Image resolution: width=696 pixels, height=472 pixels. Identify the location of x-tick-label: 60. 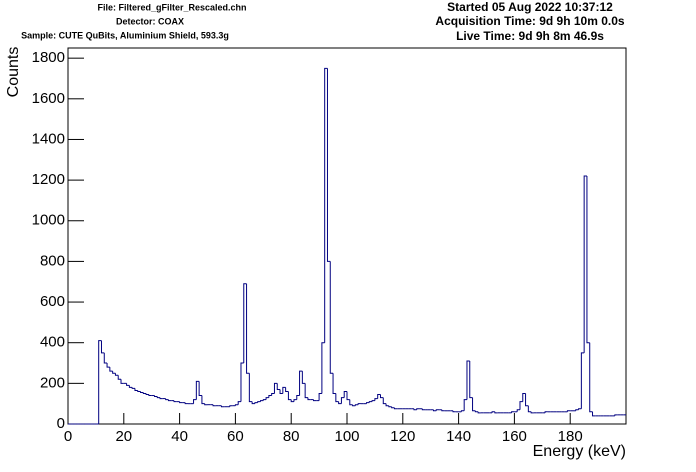
(235, 436).